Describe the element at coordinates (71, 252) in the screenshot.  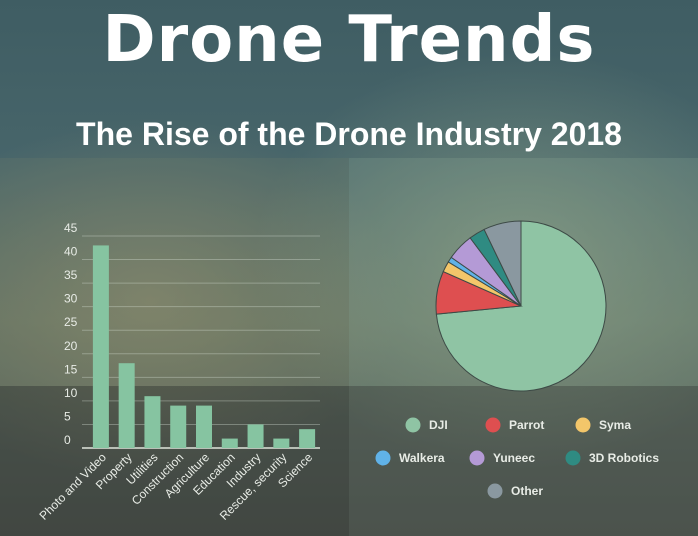
I see `y-tick-label: 40` at that location.